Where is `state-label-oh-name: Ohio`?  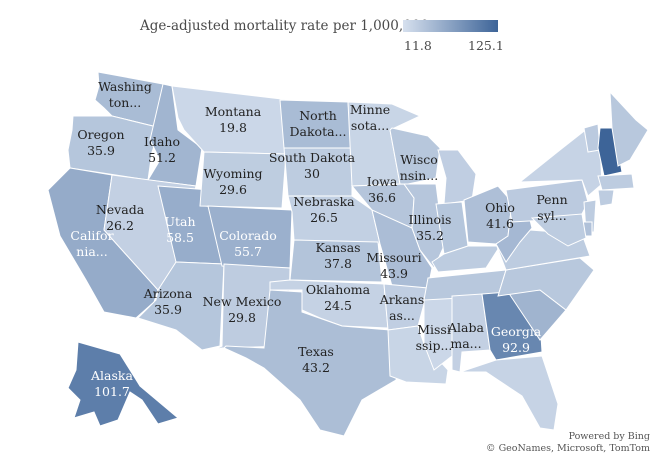
state-label-oh-name: Ohio is located at coordinates (500, 207).